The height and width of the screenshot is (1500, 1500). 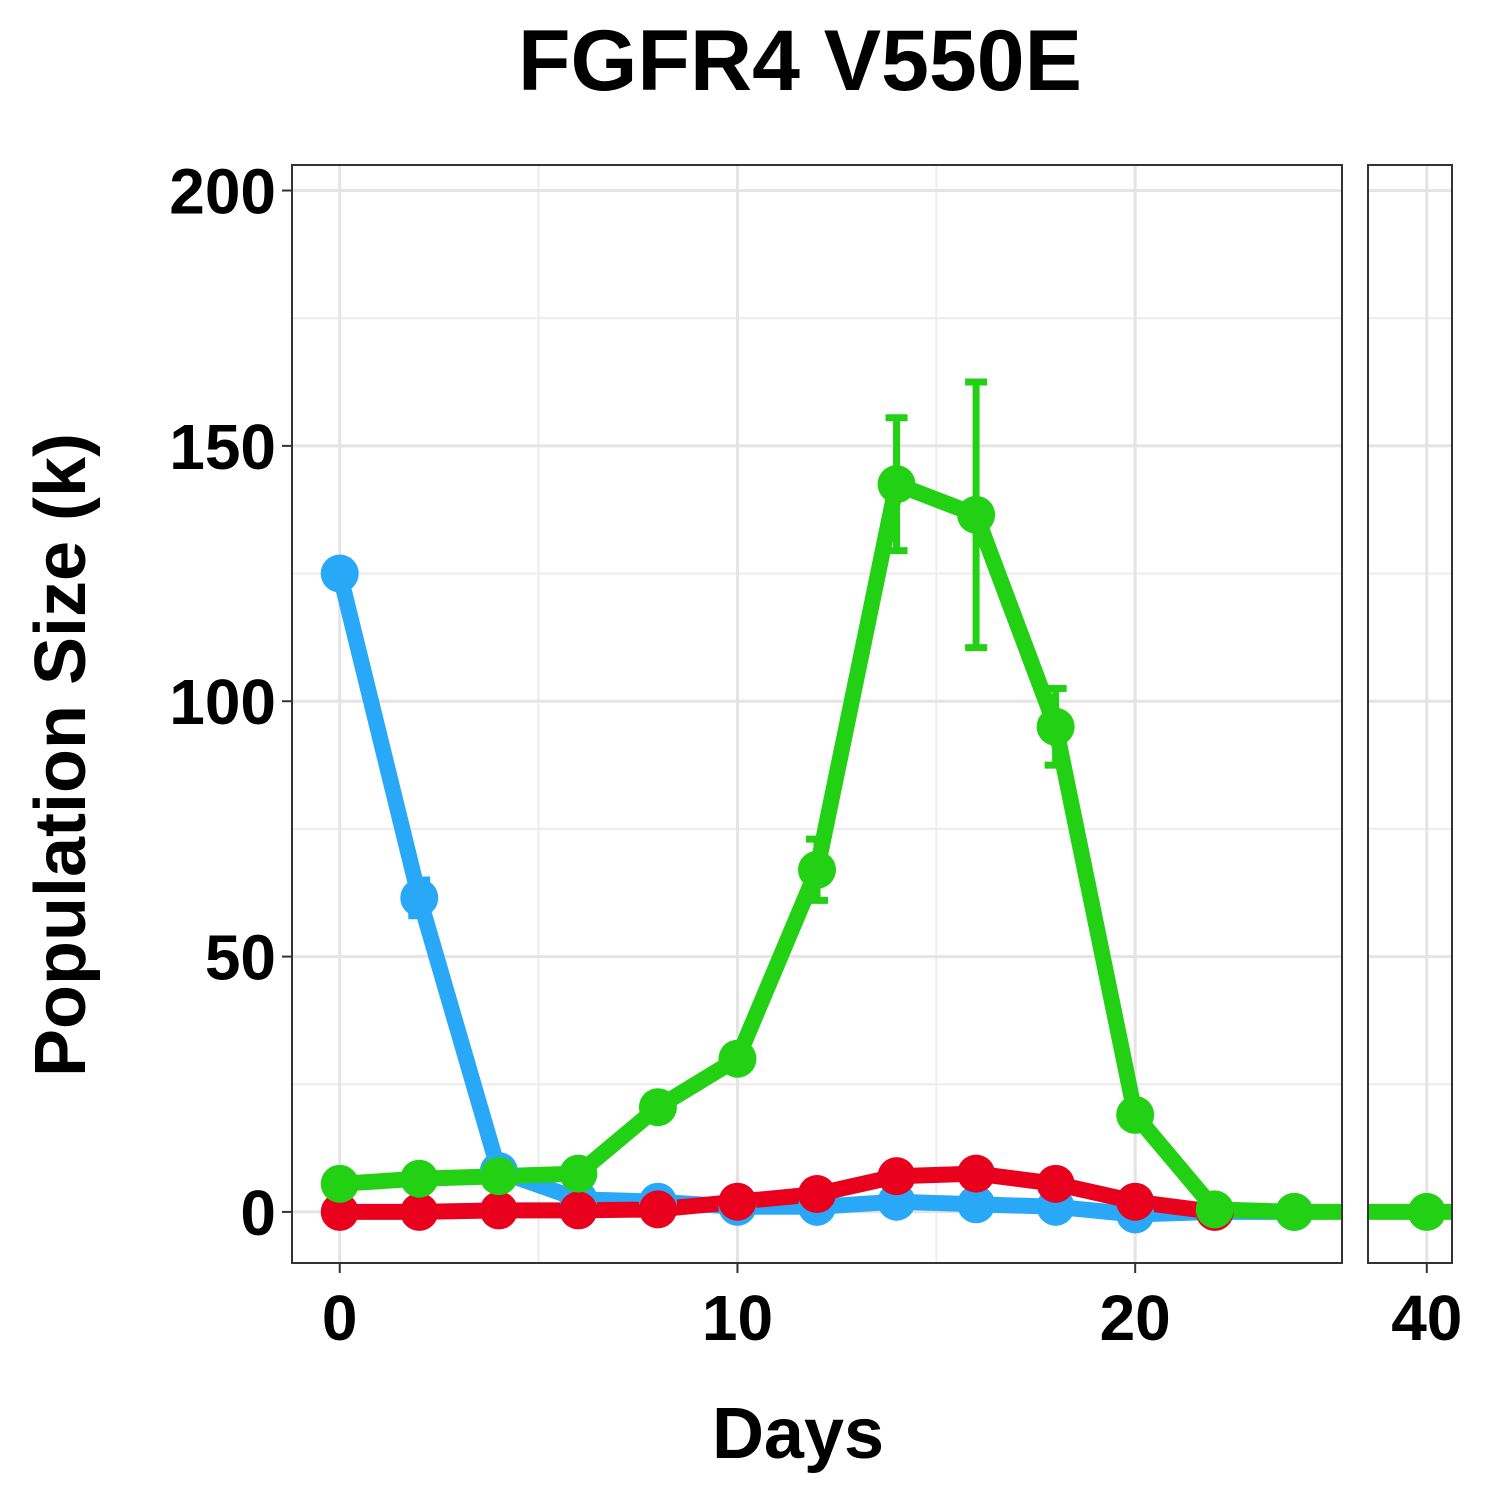 I want to click on y-tick-label: 100, so click(x=222, y=702).